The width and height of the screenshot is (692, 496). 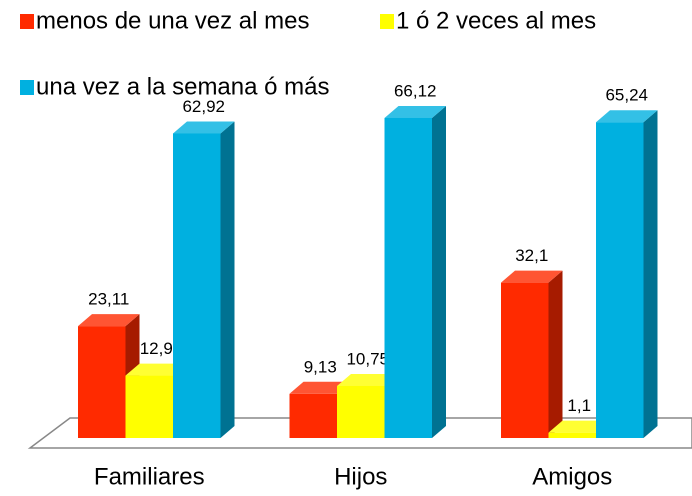 I want to click on data-label: 1,1, so click(x=579, y=405).